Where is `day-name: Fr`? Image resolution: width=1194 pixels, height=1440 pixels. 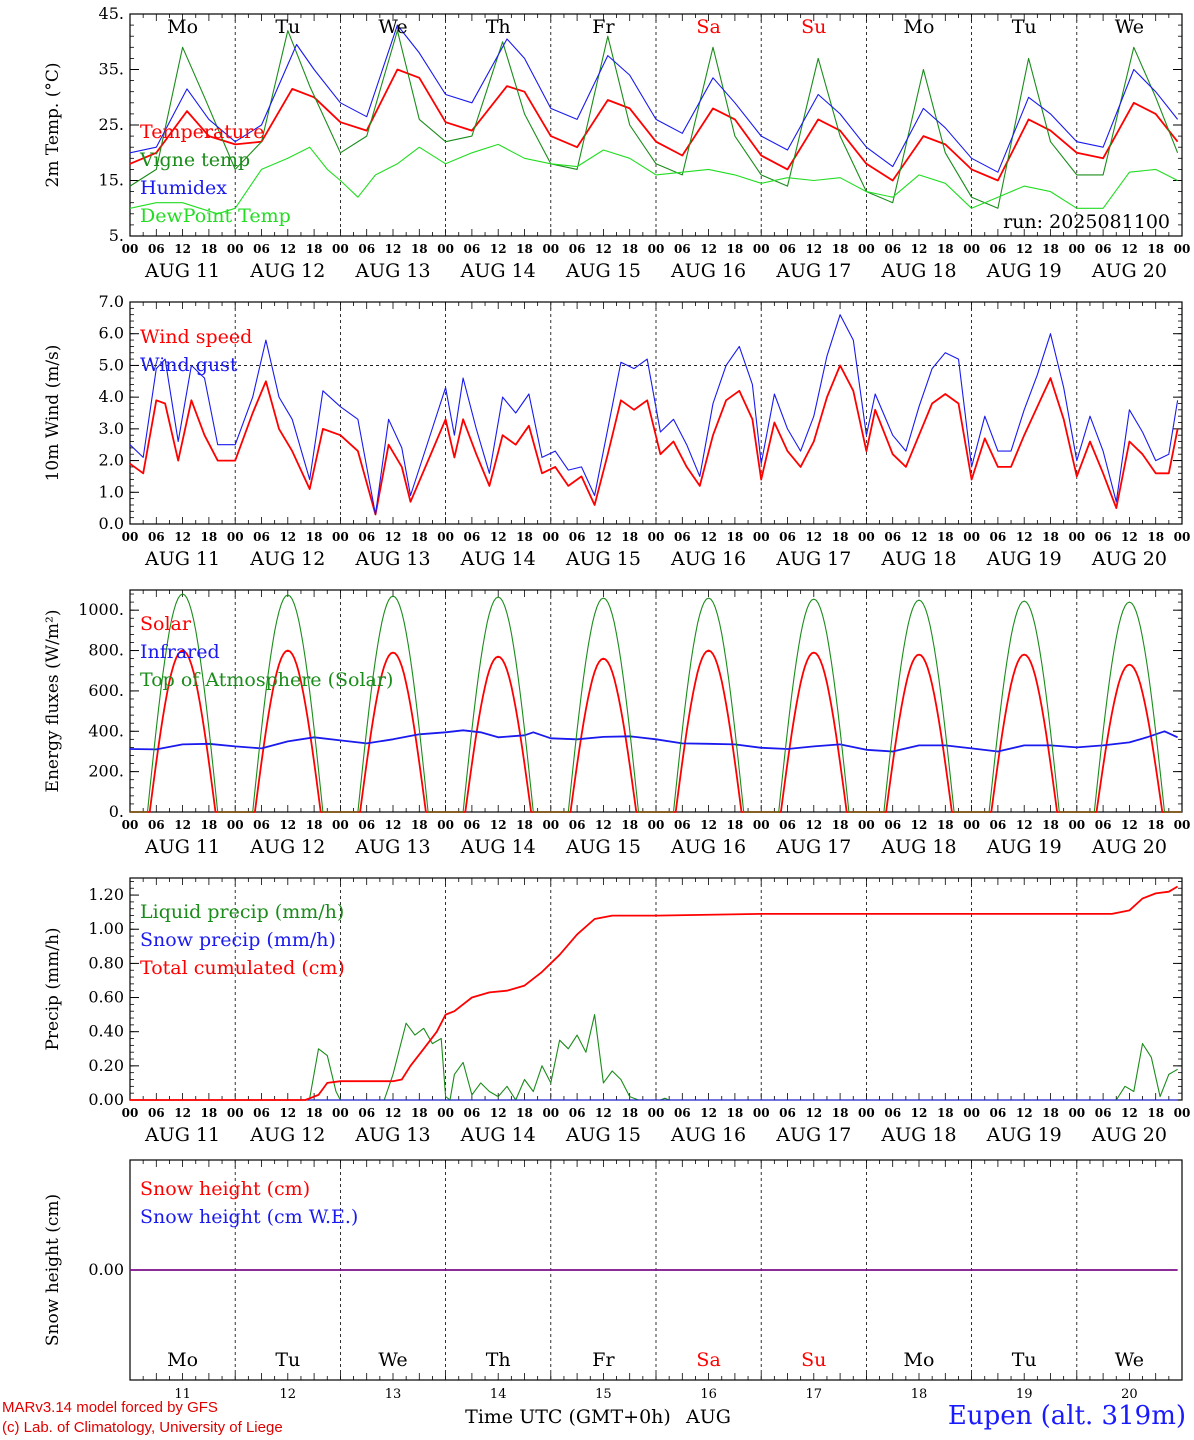 day-name: Fr is located at coordinates (603, 1360).